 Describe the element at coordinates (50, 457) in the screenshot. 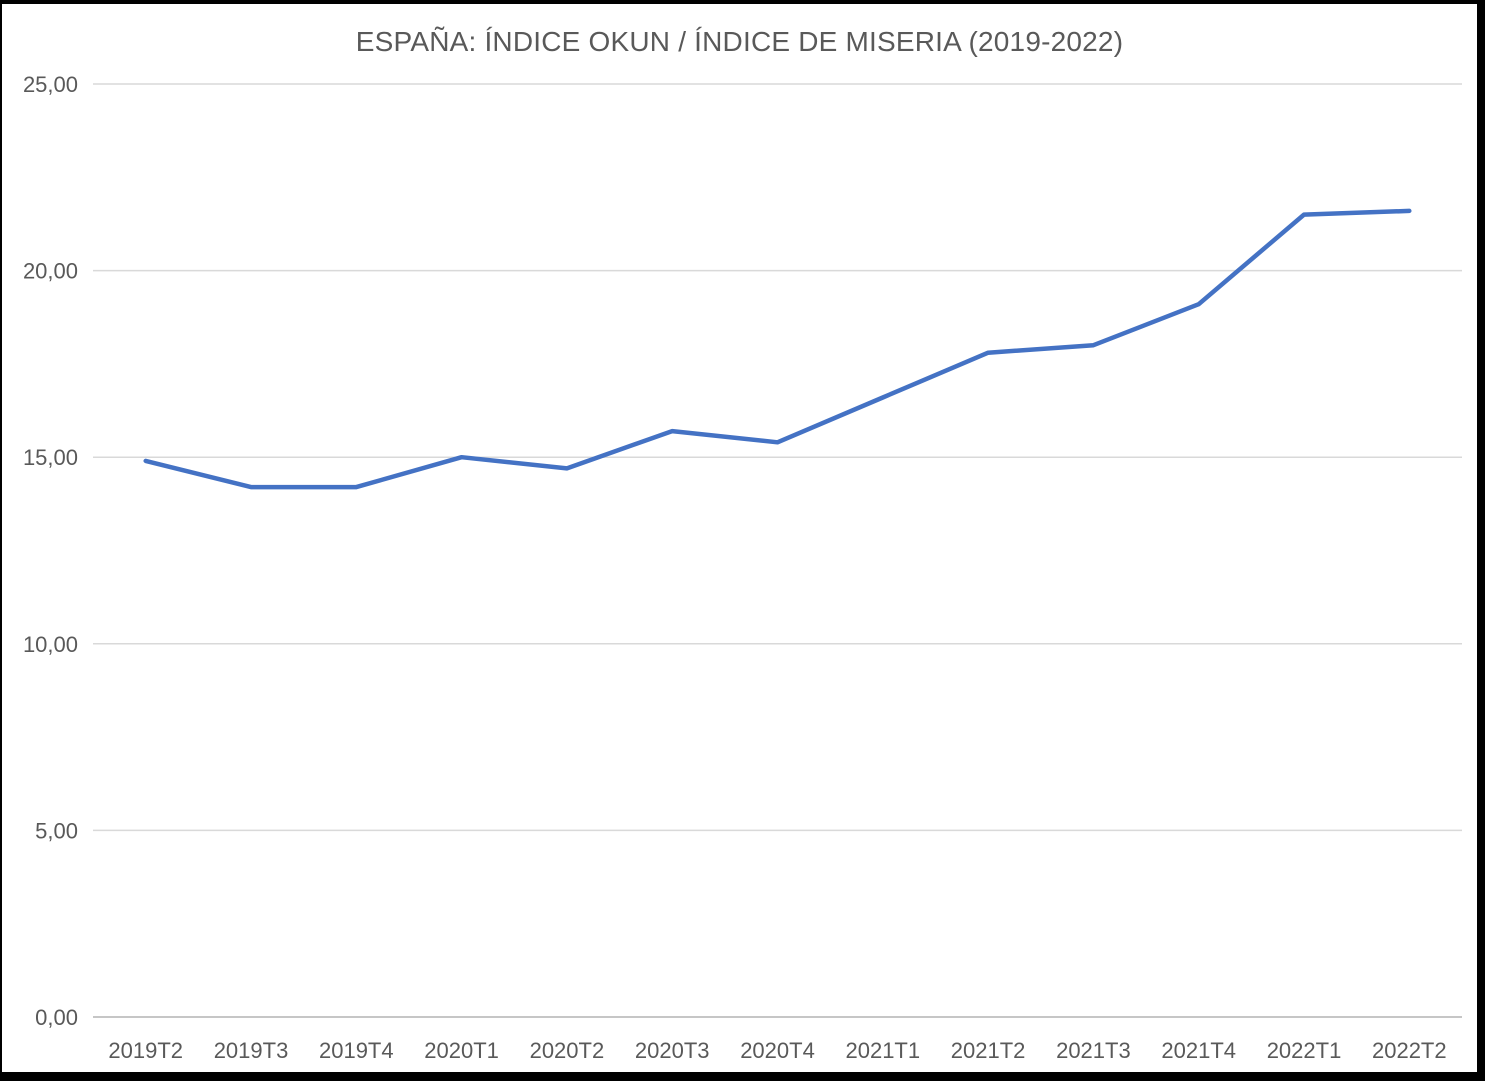

I see `y-tick-label: 15,00` at that location.